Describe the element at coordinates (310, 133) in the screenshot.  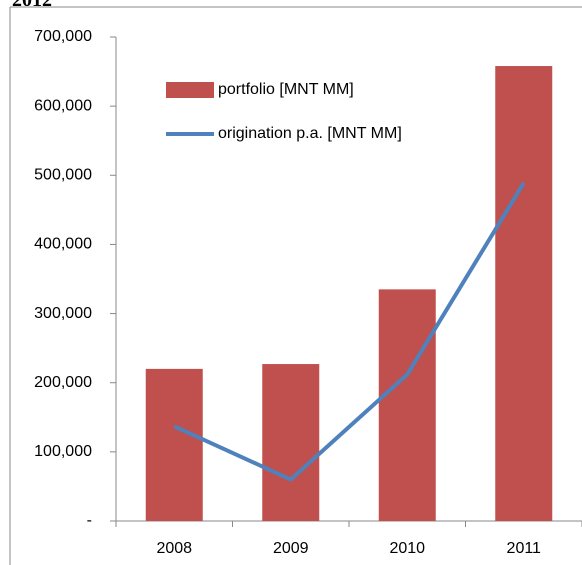
I see `legend-label: origination p.a. [MNT MM]` at that location.